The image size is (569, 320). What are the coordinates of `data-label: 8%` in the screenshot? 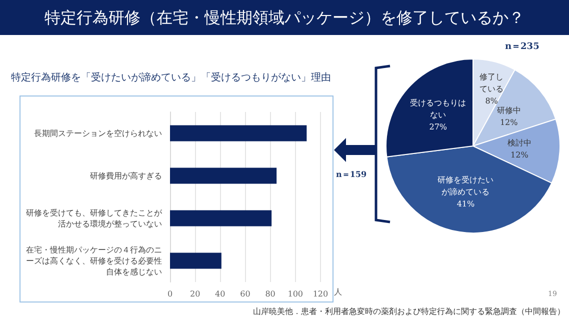 It's located at (491, 101).